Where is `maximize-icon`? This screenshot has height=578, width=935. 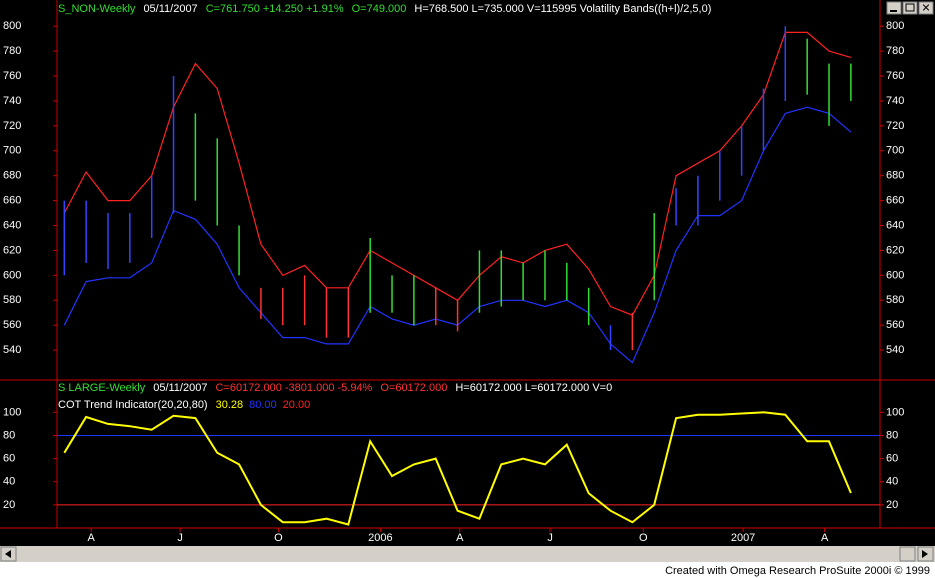 maximize-icon is located at coordinates (910, 7).